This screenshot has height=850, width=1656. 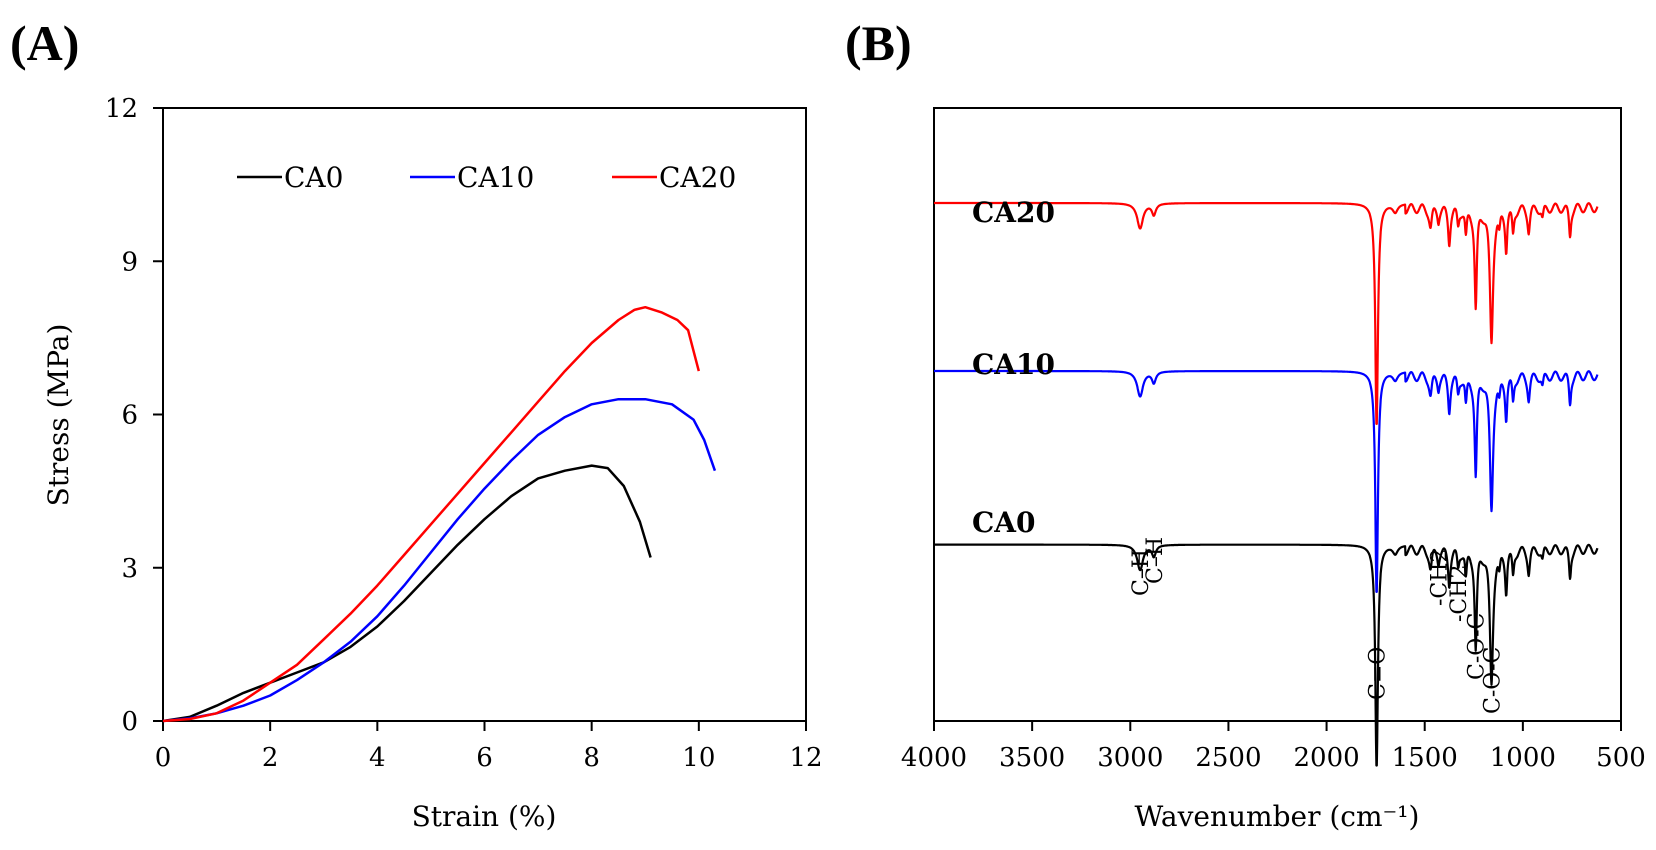 I want to click on series-line-ca0, so click(x=407, y=593).